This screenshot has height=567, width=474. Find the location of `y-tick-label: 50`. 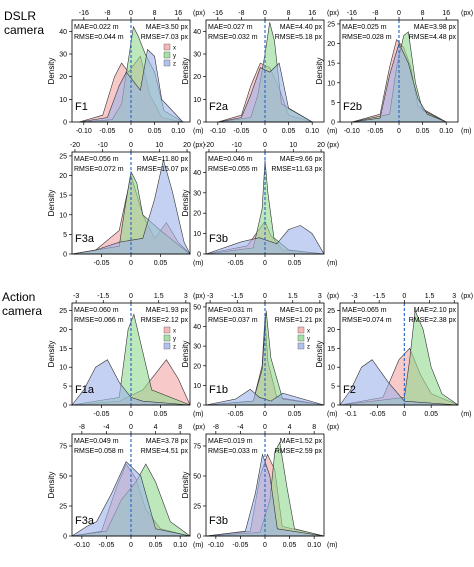

y-tick-label: 50 is located at coordinates (197, 307).